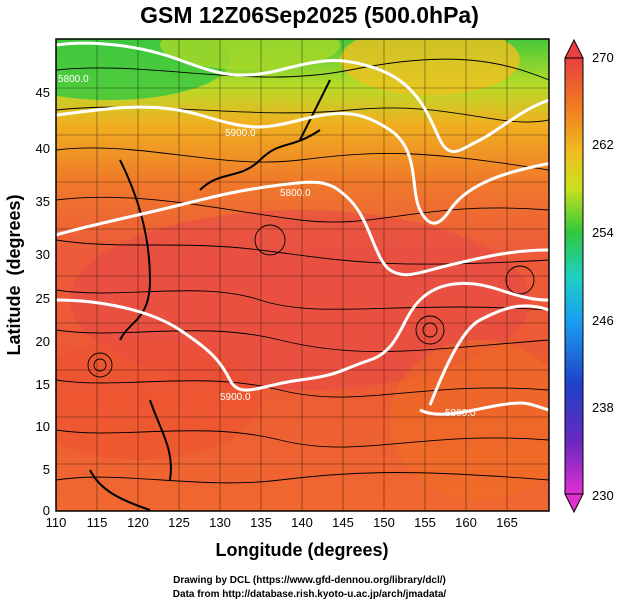  Describe the element at coordinates (603, 495) in the screenshot. I see `colorbar-tick-label: 230` at that location.